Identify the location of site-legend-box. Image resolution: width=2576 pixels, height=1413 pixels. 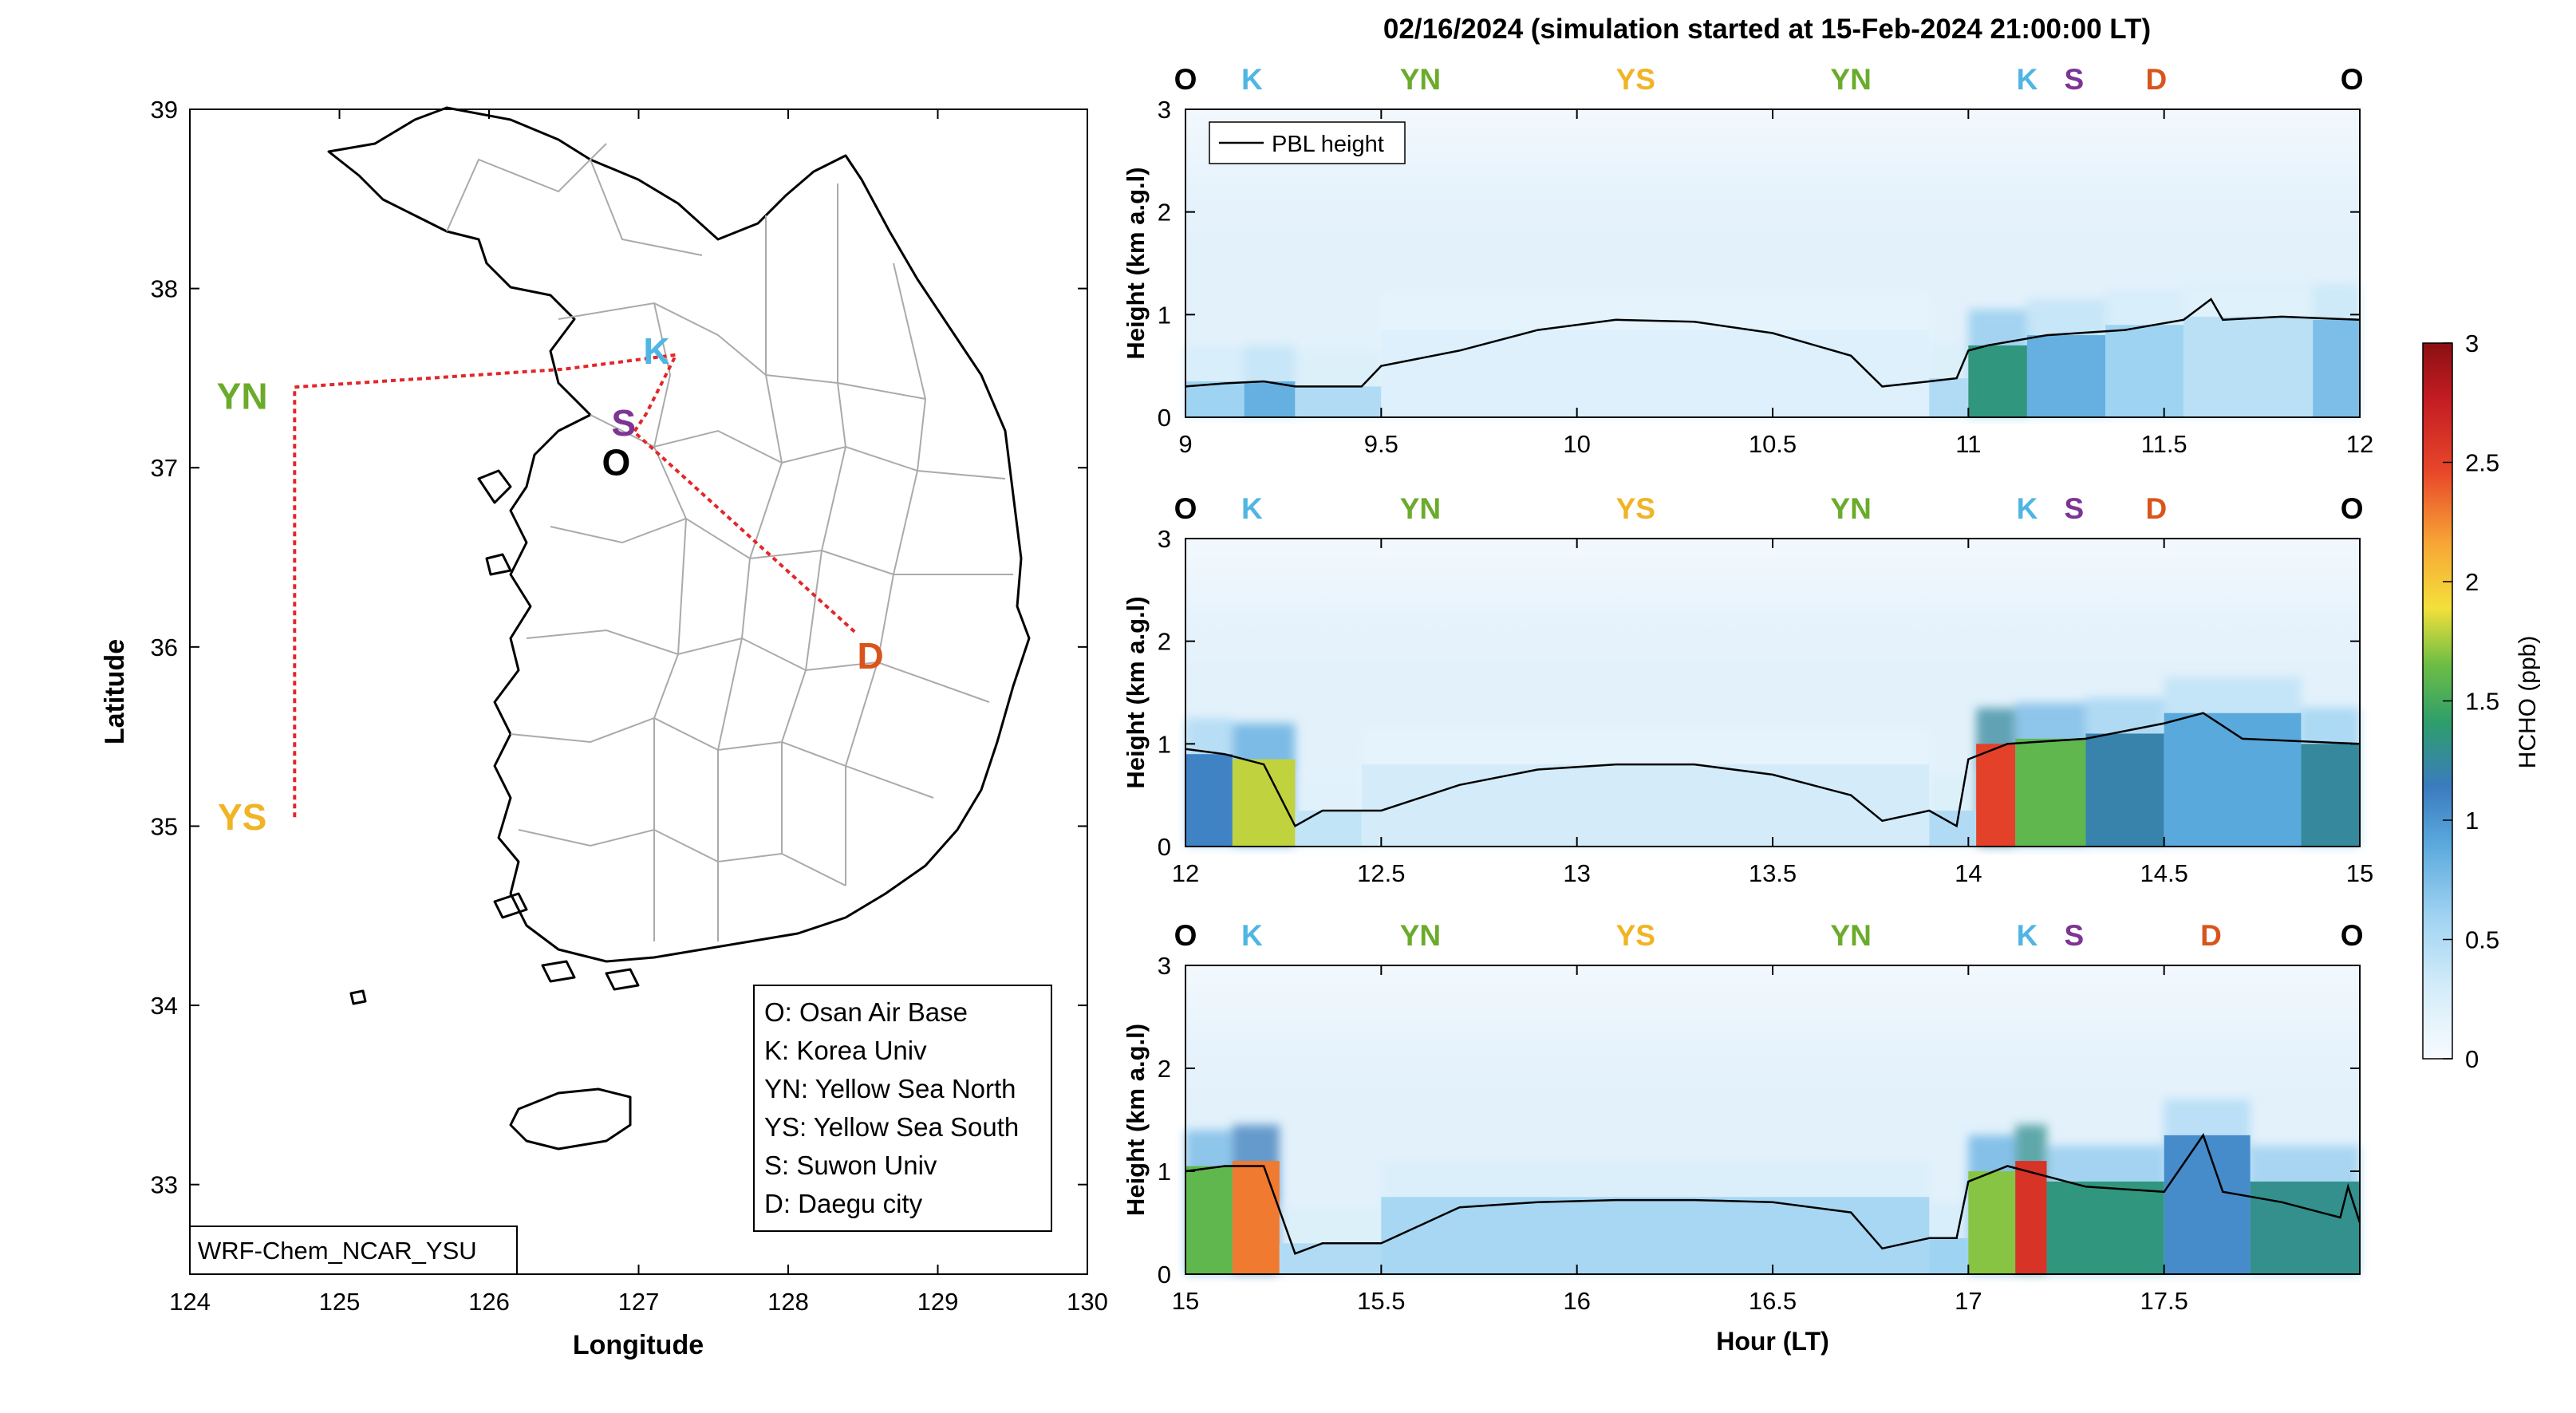
(903, 1108).